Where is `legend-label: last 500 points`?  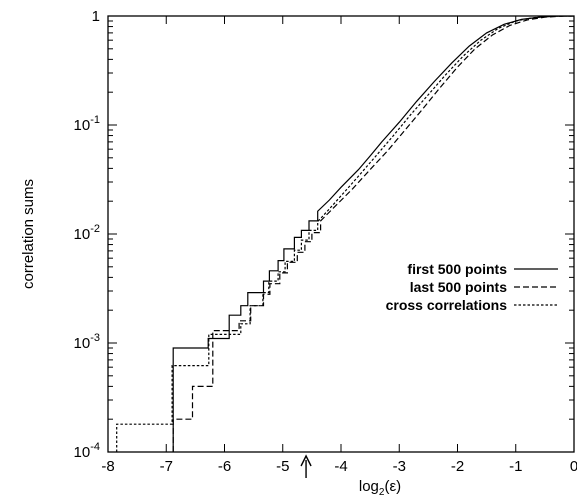
legend-label: last 500 points is located at coordinates (458, 287).